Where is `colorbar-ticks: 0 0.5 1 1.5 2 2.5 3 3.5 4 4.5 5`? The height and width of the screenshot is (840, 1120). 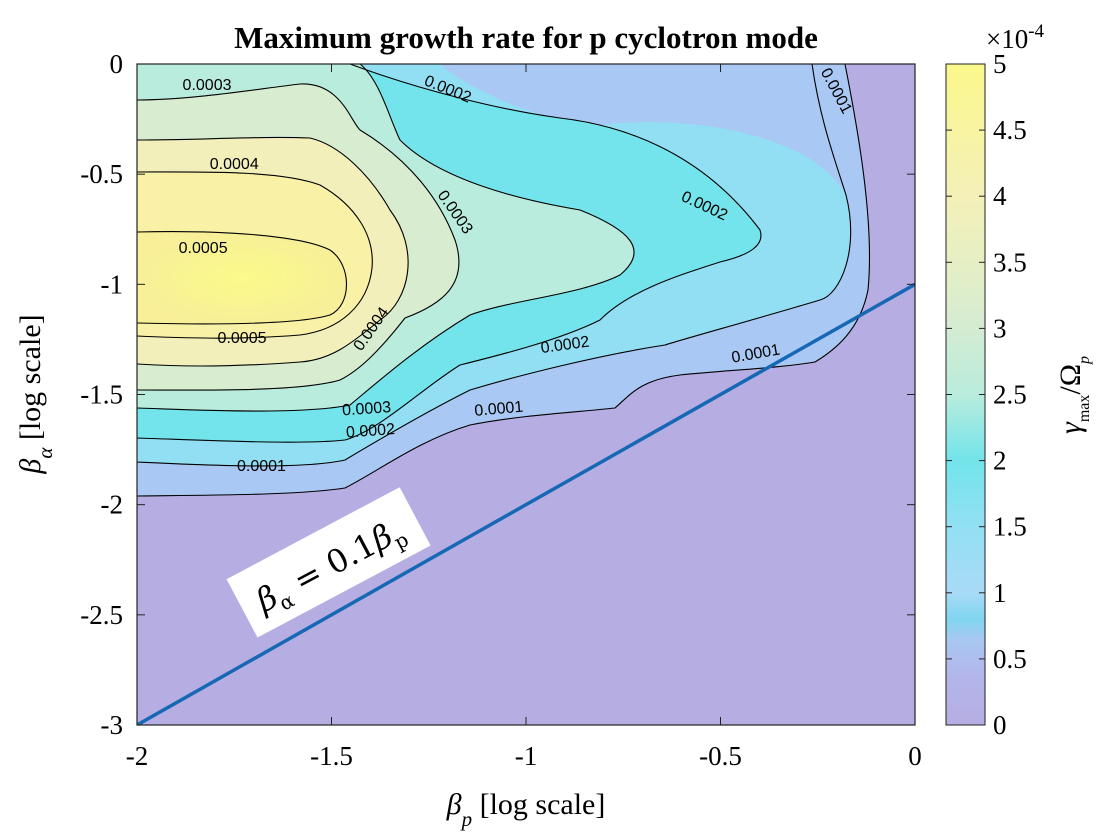
colorbar-ticks: 0 0.5 1 1.5 2 2.5 3 3.5 4 4.5 5 is located at coordinates (986, 394).